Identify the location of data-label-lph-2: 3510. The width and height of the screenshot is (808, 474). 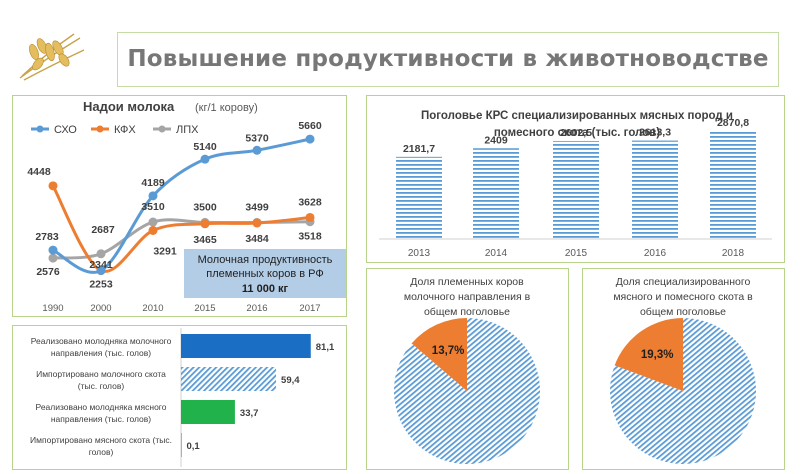
(153, 207).